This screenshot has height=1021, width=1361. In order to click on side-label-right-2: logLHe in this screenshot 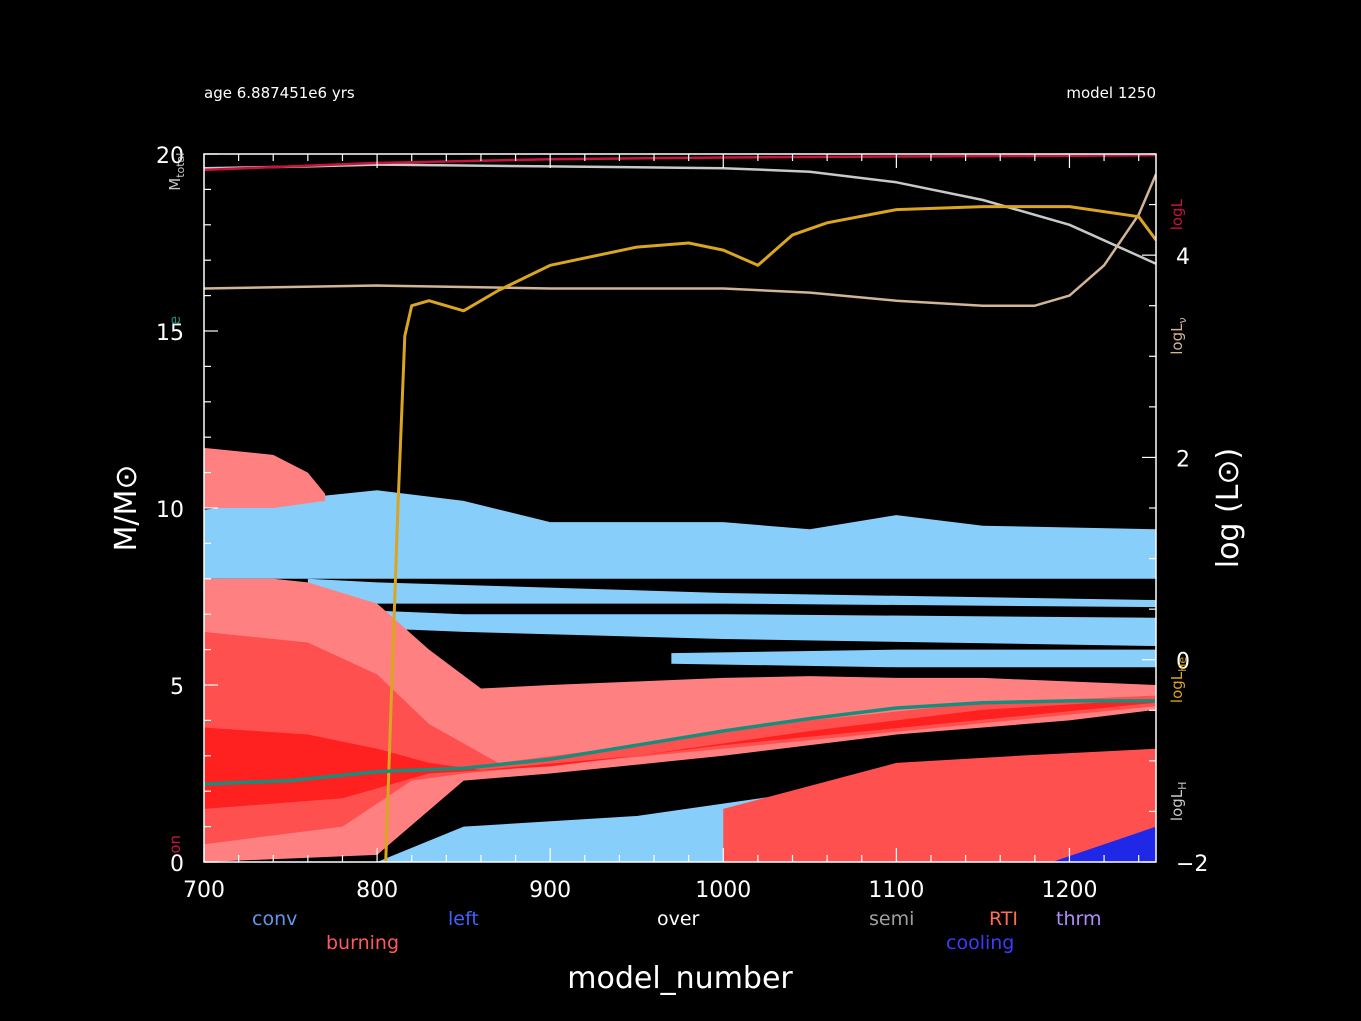, I will do `click(1178, 680)`.